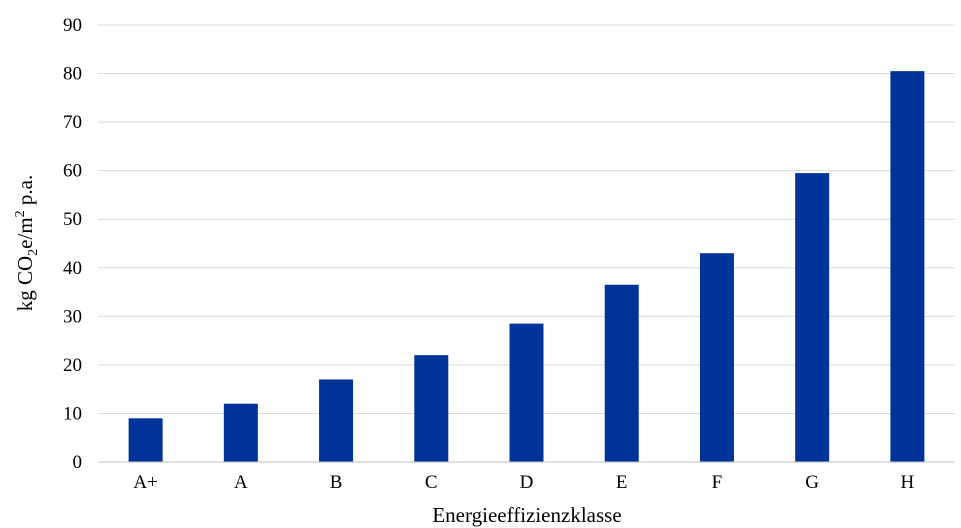 The image size is (961, 528). Describe the element at coordinates (145, 440) in the screenshot. I see `bar-a-plus` at that location.